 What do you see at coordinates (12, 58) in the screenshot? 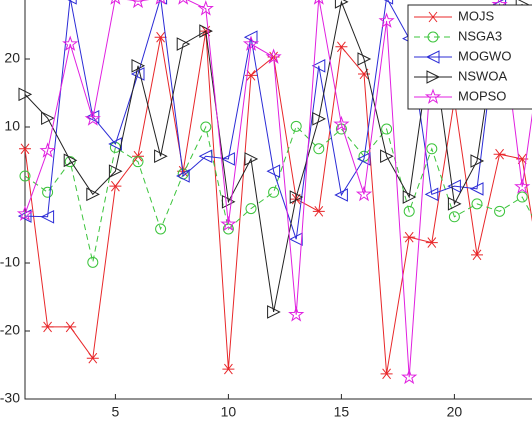
I see `y-tick-label: 20` at bounding box center [12, 58].